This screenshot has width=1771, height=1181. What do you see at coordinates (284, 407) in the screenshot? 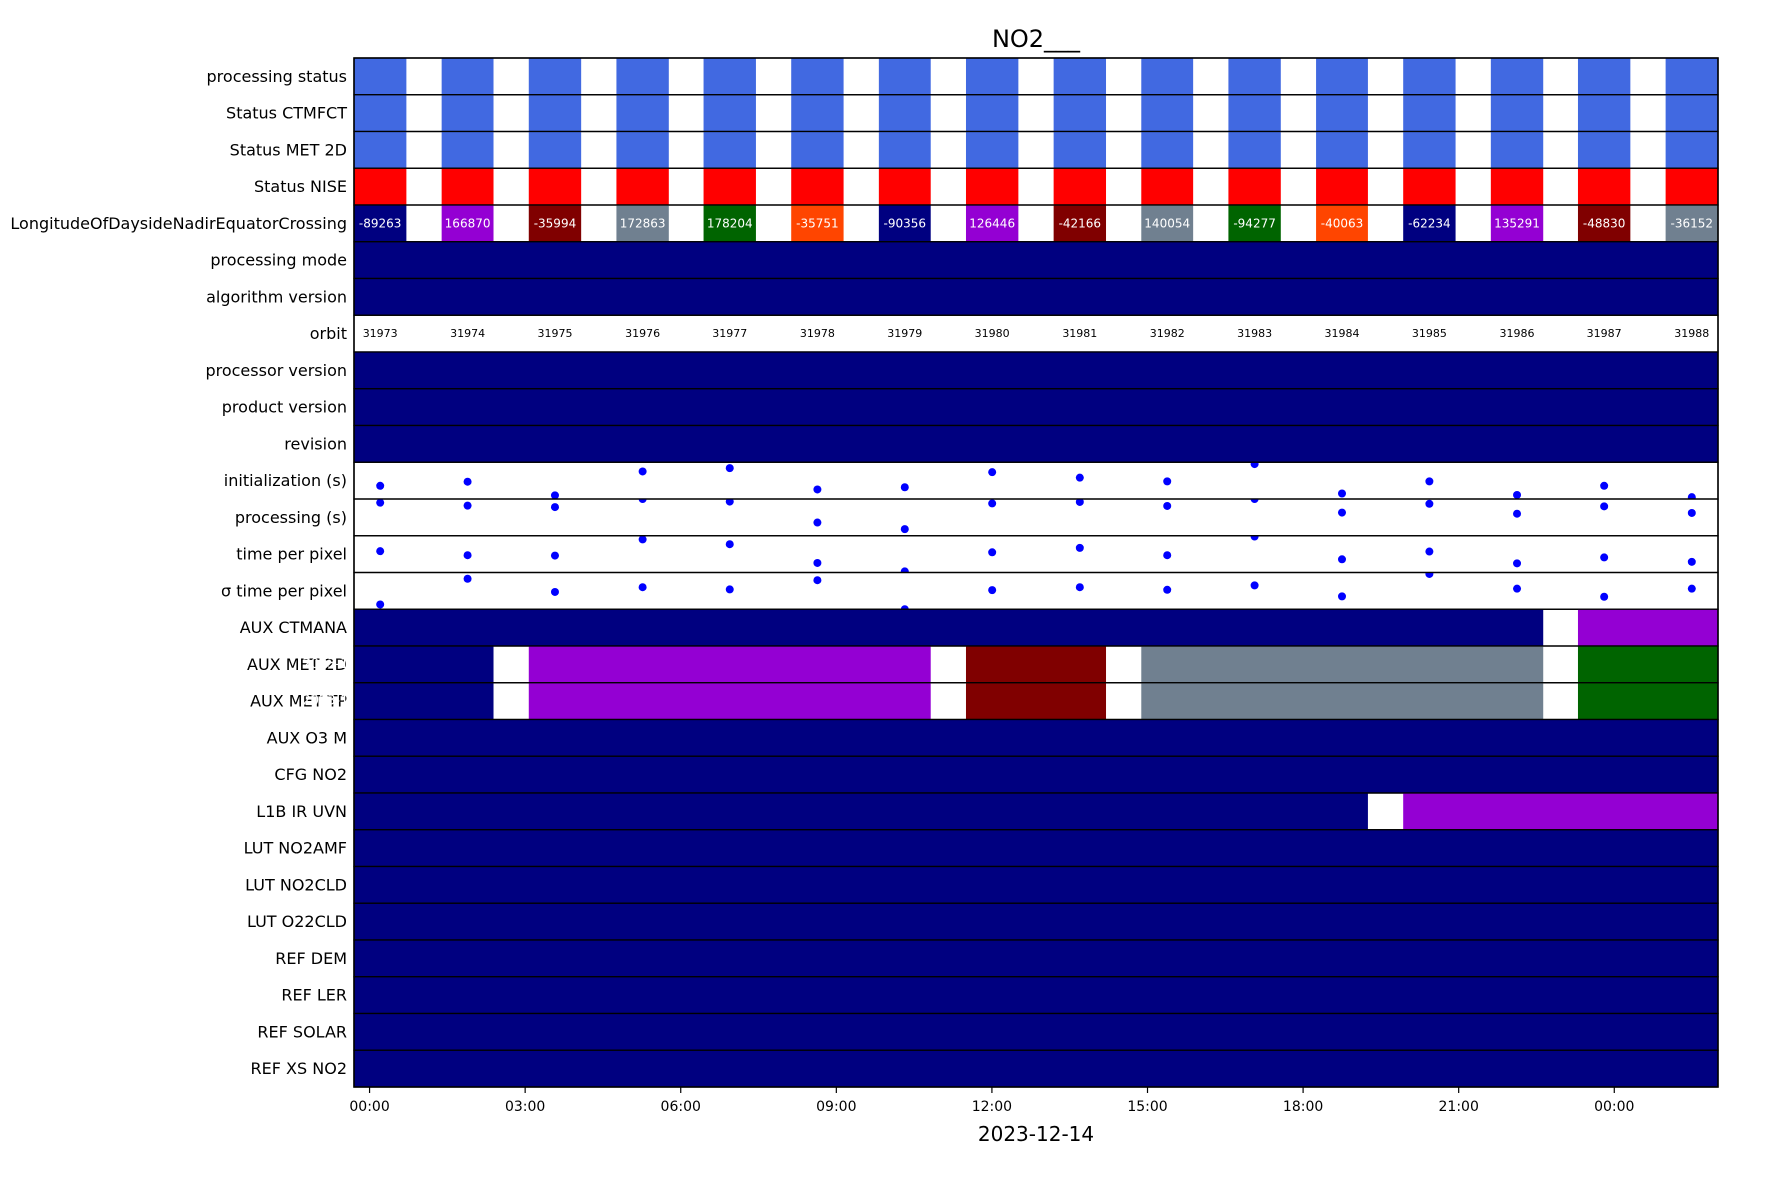
I see `row-label: product version` at bounding box center [284, 407].